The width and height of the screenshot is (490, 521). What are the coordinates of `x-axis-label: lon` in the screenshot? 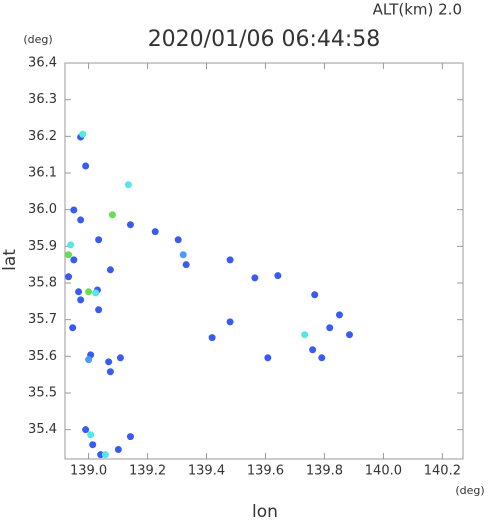 It's located at (265, 511).